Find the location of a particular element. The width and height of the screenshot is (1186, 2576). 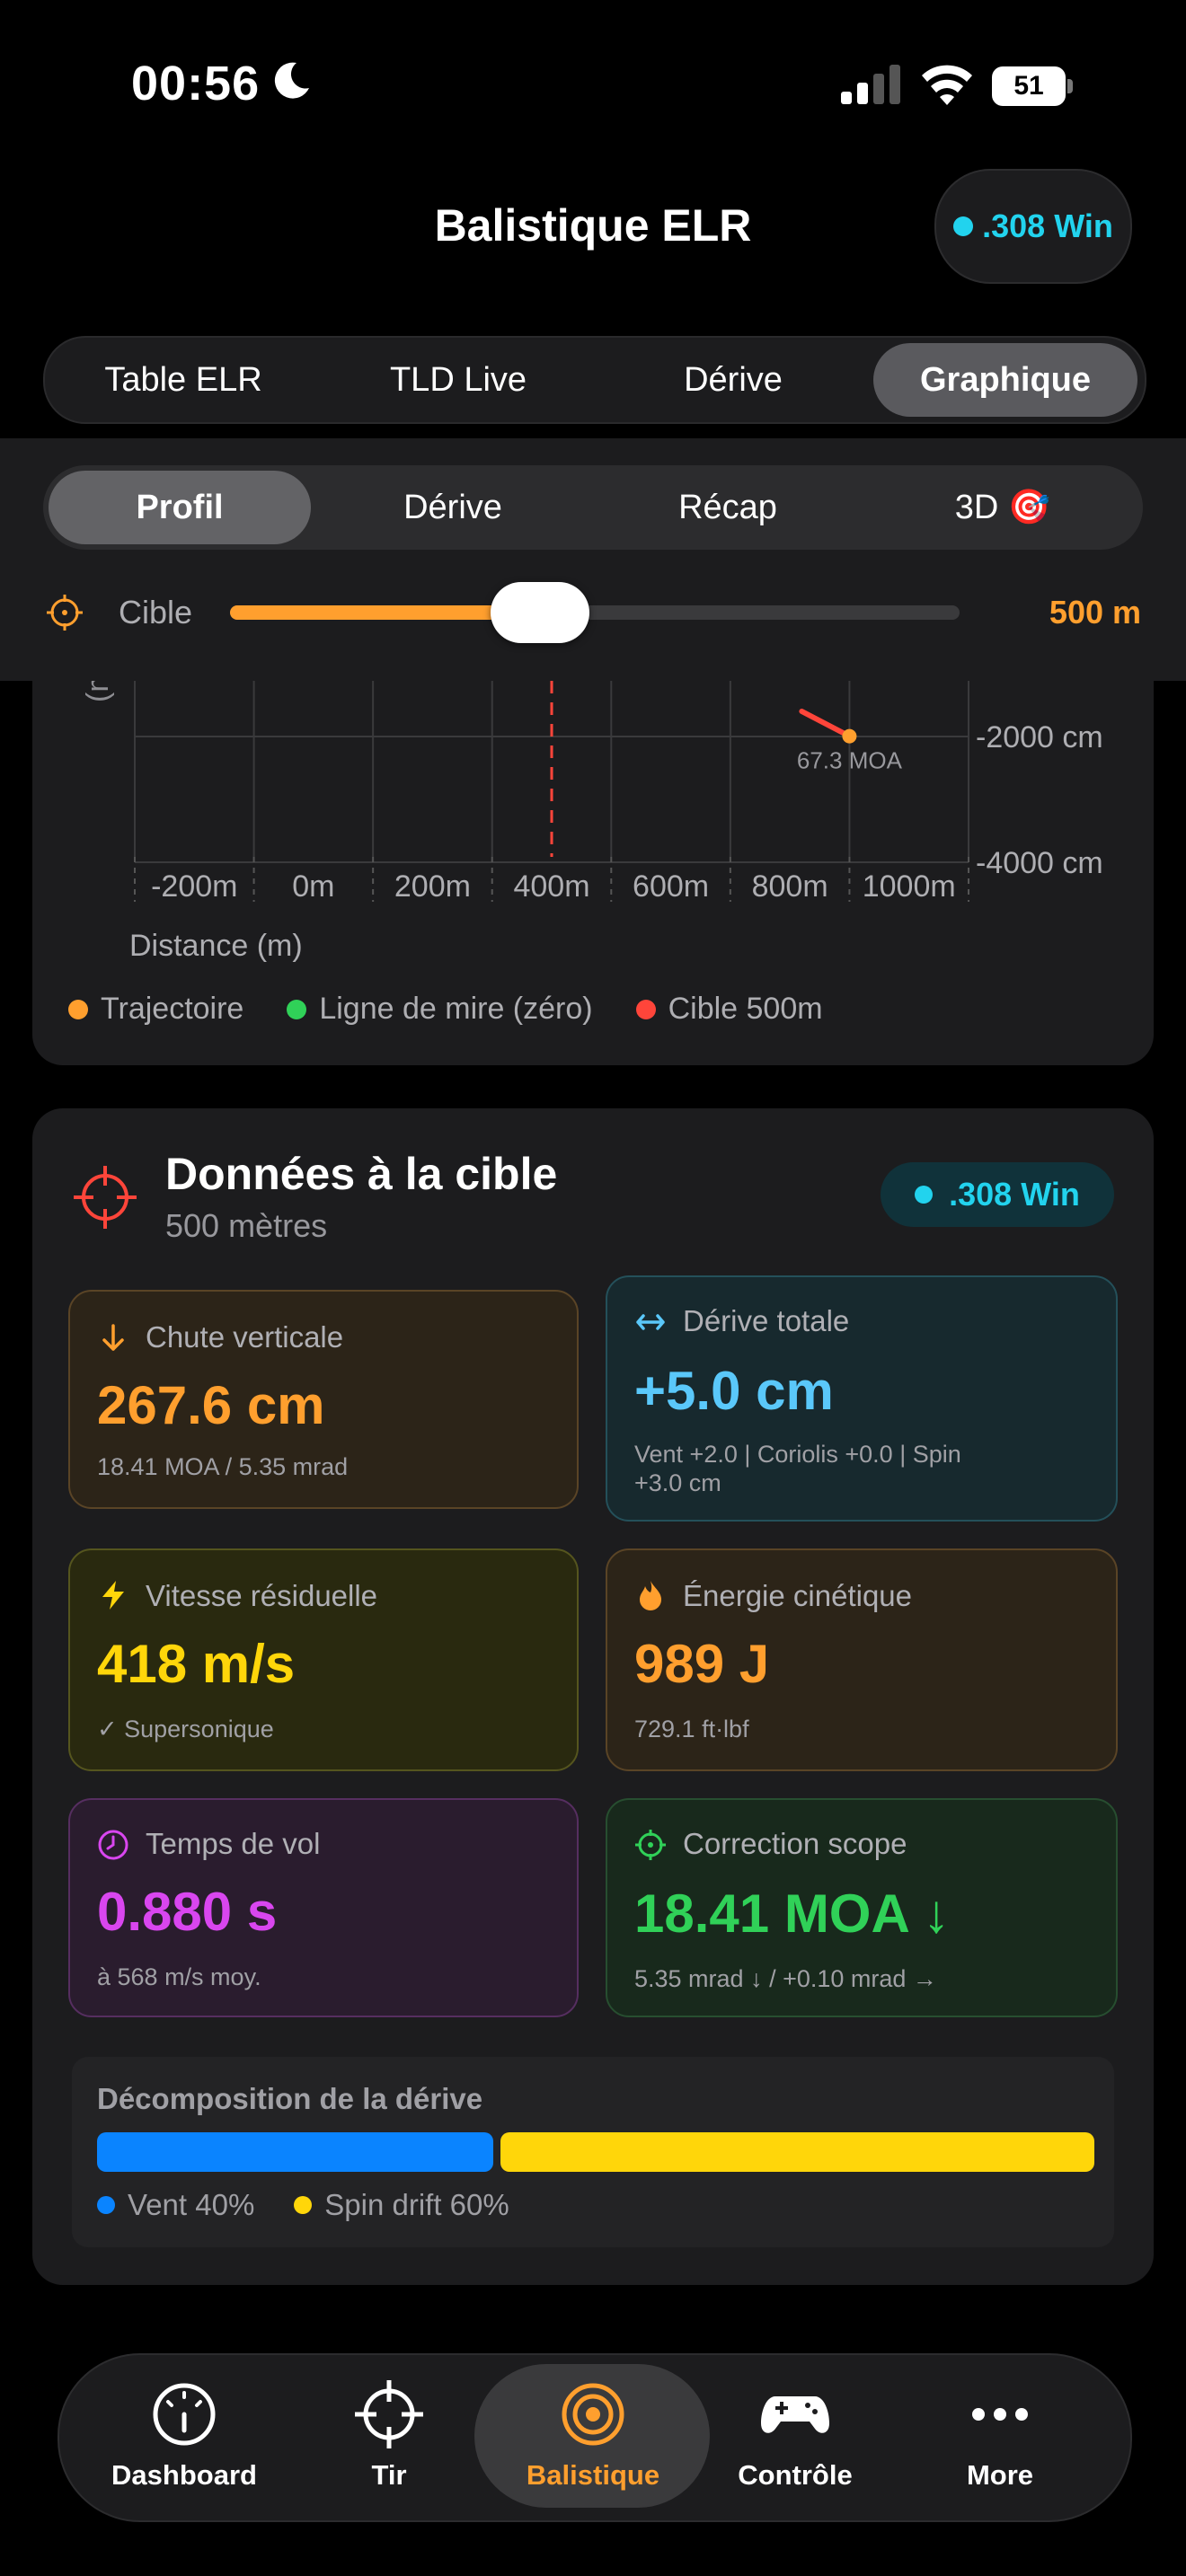

y-axis-label: (m is located at coordinates (98, 691).